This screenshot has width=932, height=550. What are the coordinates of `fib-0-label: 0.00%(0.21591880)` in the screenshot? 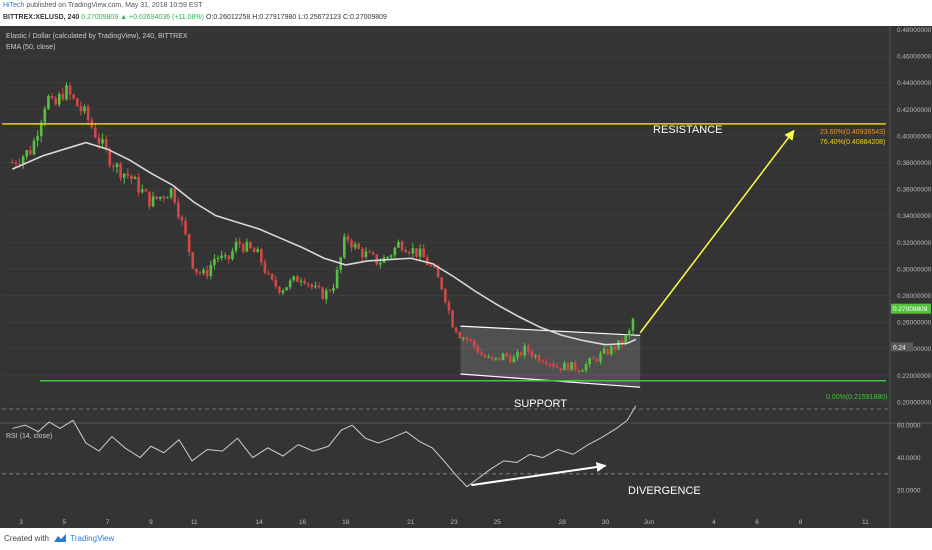 It's located at (857, 397).